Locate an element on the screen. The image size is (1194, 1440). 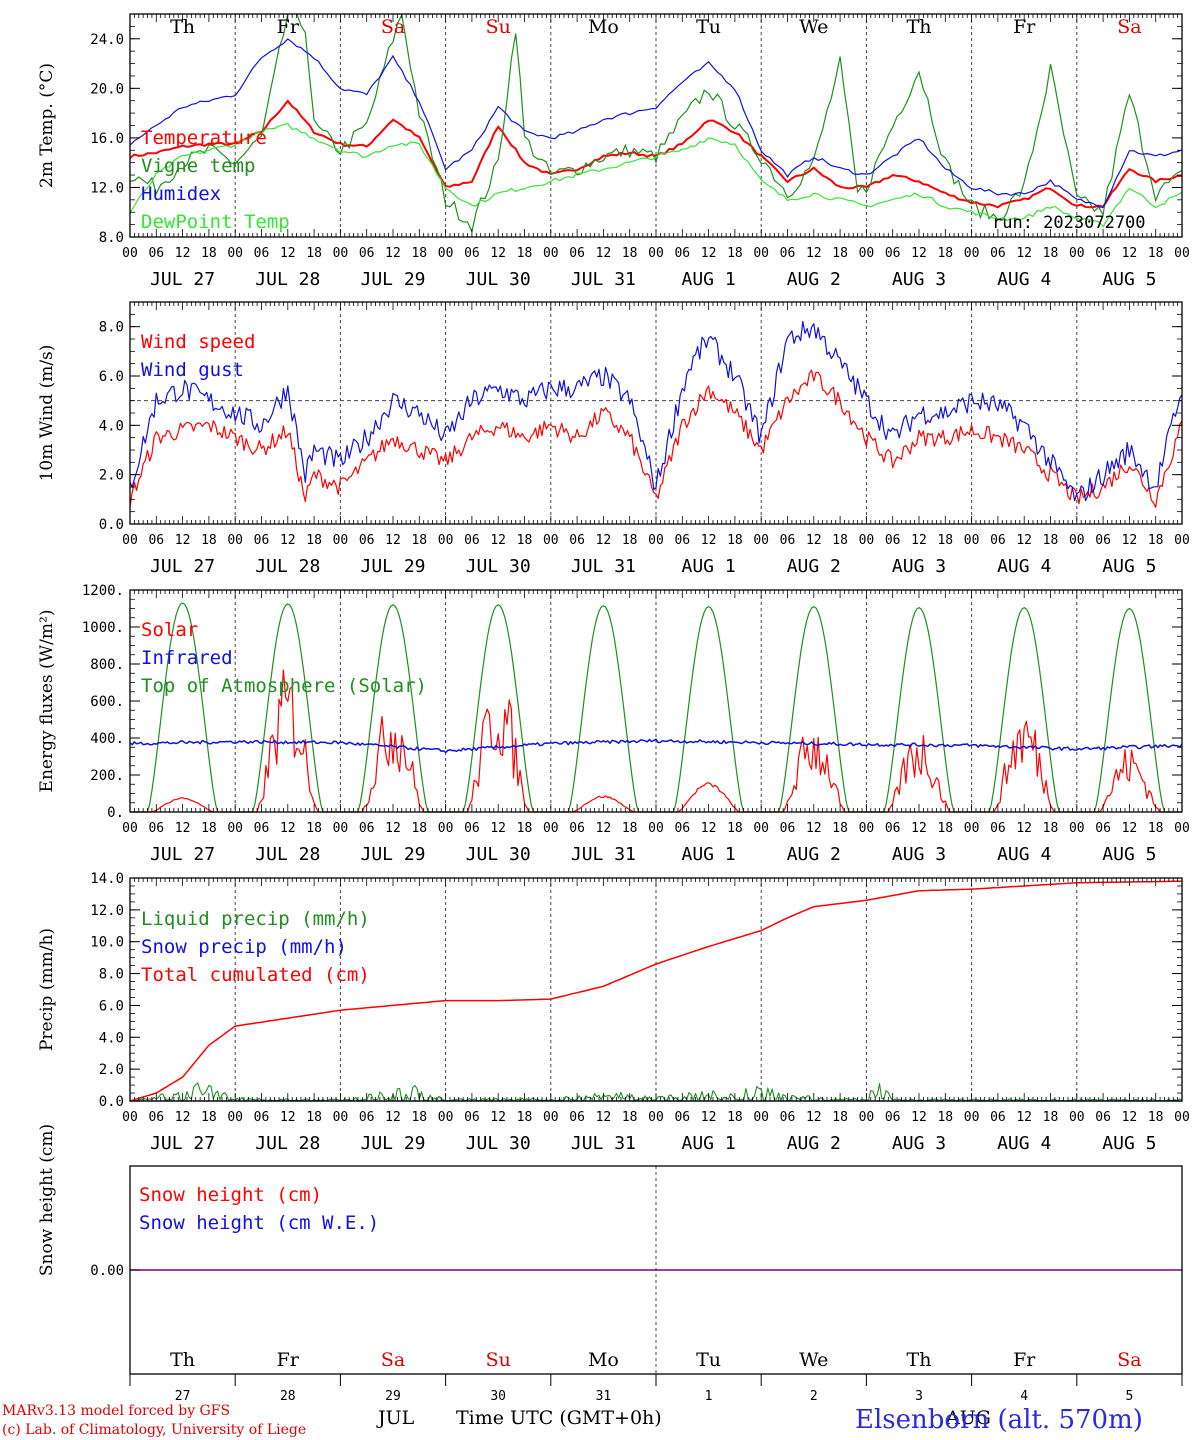
y-tick-label: 200. is located at coordinates (107, 776).